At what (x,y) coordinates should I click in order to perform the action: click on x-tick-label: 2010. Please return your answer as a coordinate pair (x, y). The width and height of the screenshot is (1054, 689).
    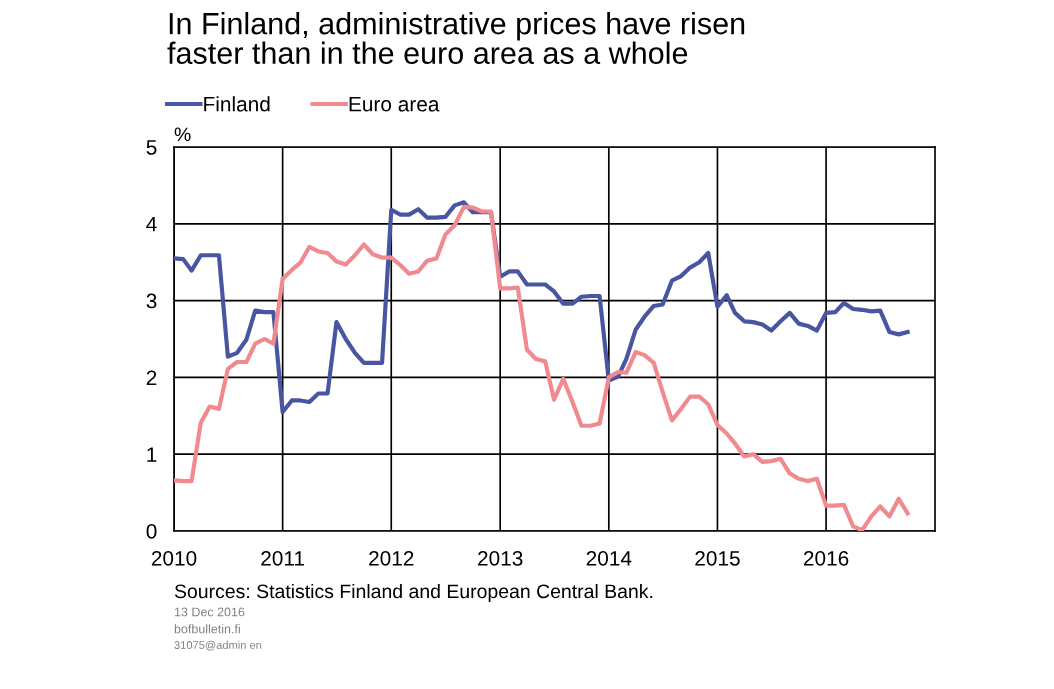
    Looking at the image, I should click on (174, 558).